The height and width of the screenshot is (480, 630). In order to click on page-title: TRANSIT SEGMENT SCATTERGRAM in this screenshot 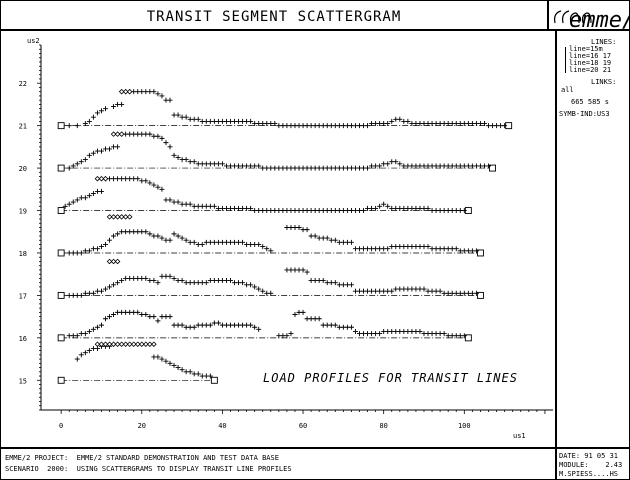, I will do `click(274, 17)`.